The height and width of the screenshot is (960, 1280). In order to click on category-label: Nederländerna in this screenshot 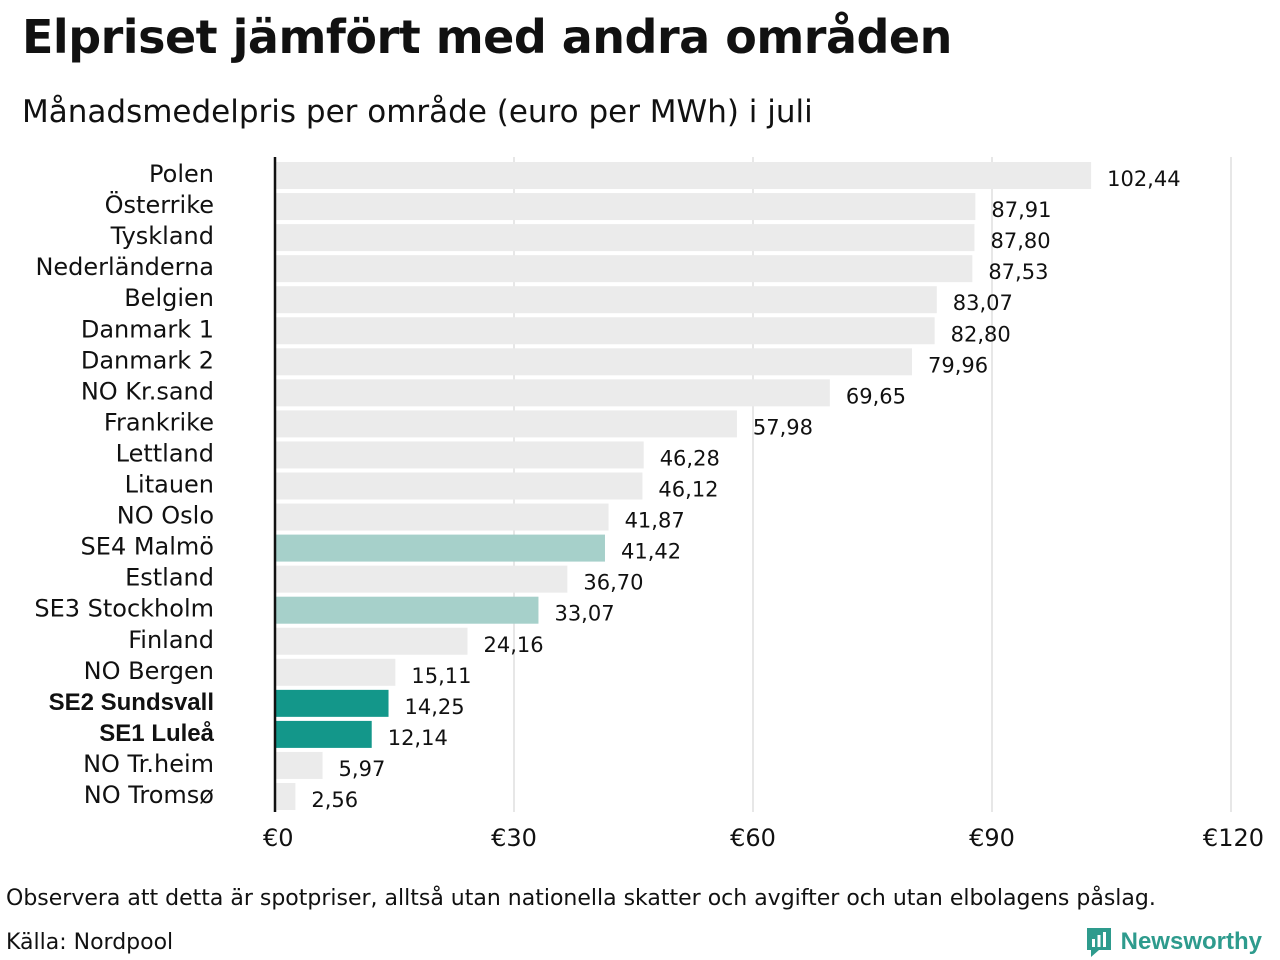, I will do `click(124, 267)`.